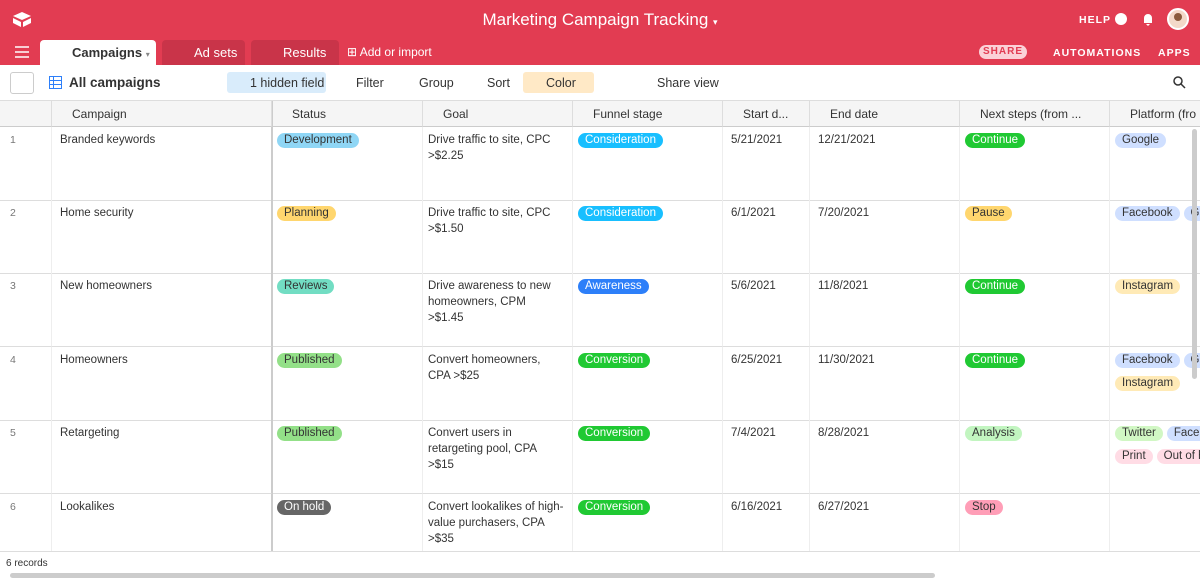 The height and width of the screenshot is (581, 1200). What do you see at coordinates (272, 326) in the screenshot?
I see `frozen-divider` at bounding box center [272, 326].